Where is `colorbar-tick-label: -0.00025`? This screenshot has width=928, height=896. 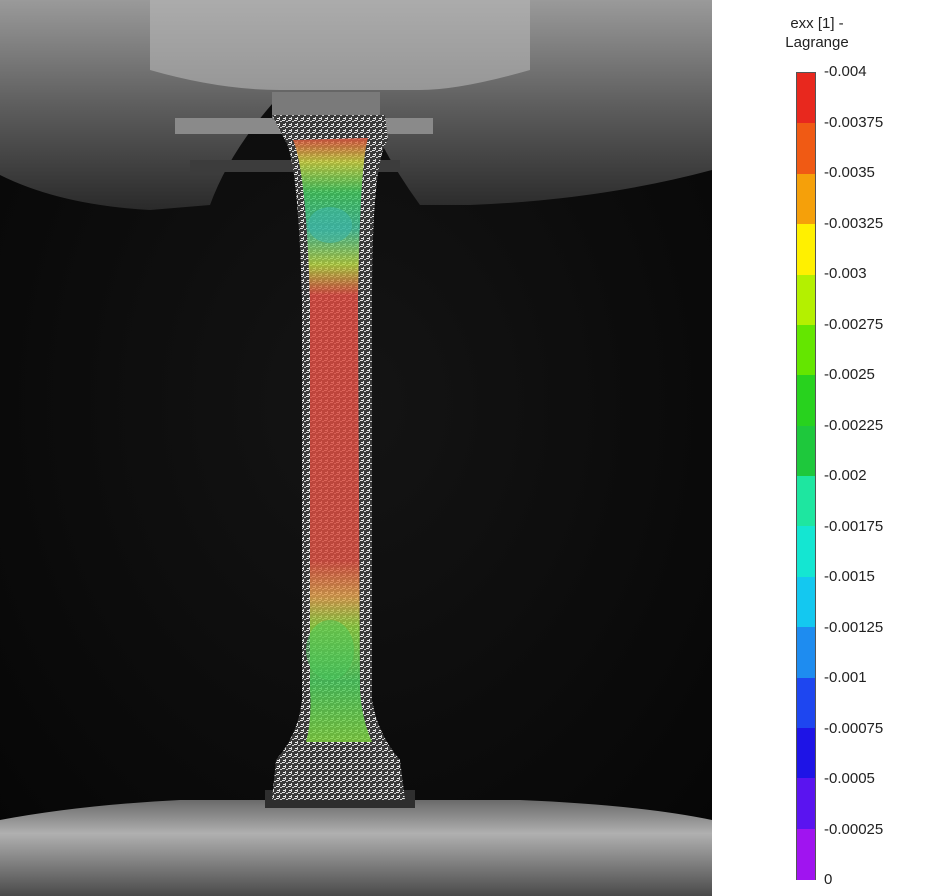
colorbar-tick-label: -0.00025 is located at coordinates (854, 829).